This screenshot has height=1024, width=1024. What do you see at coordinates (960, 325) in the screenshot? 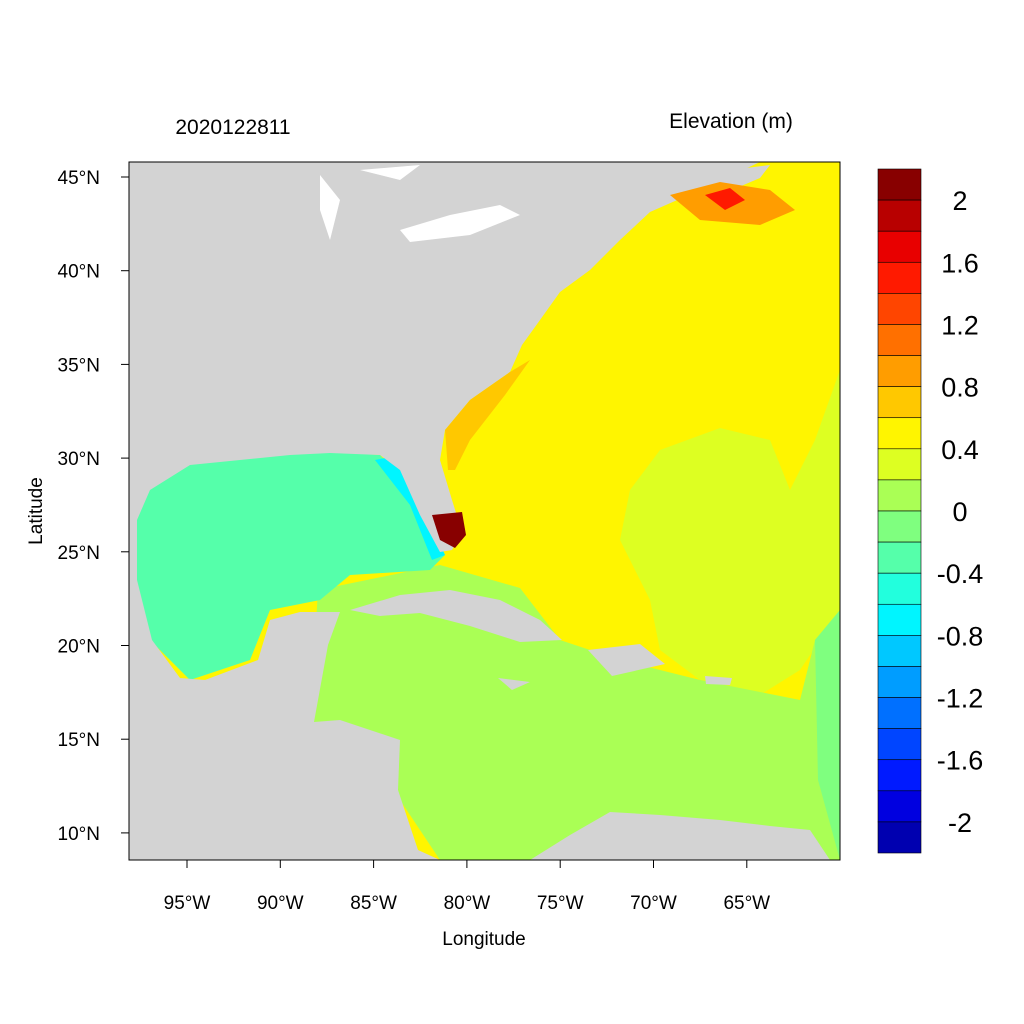
I see `colorbar-label: 1.2` at bounding box center [960, 325].